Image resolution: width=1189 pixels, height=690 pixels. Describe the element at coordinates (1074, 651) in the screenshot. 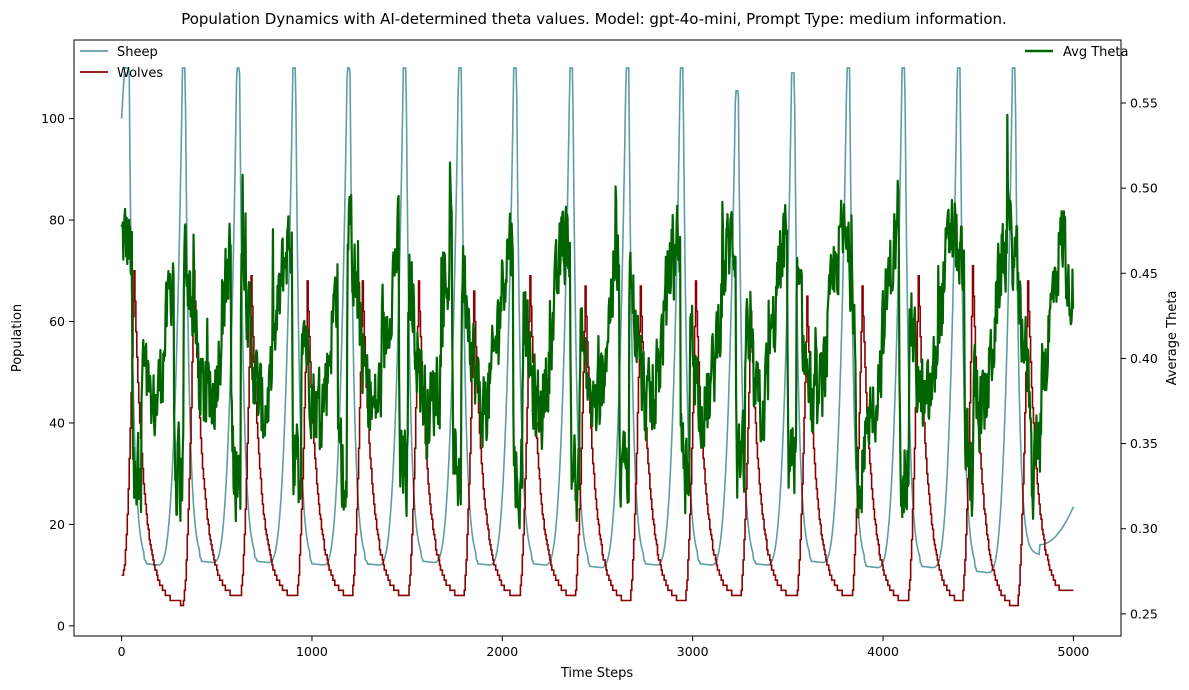

I see `x-tick-label: 5000` at that location.